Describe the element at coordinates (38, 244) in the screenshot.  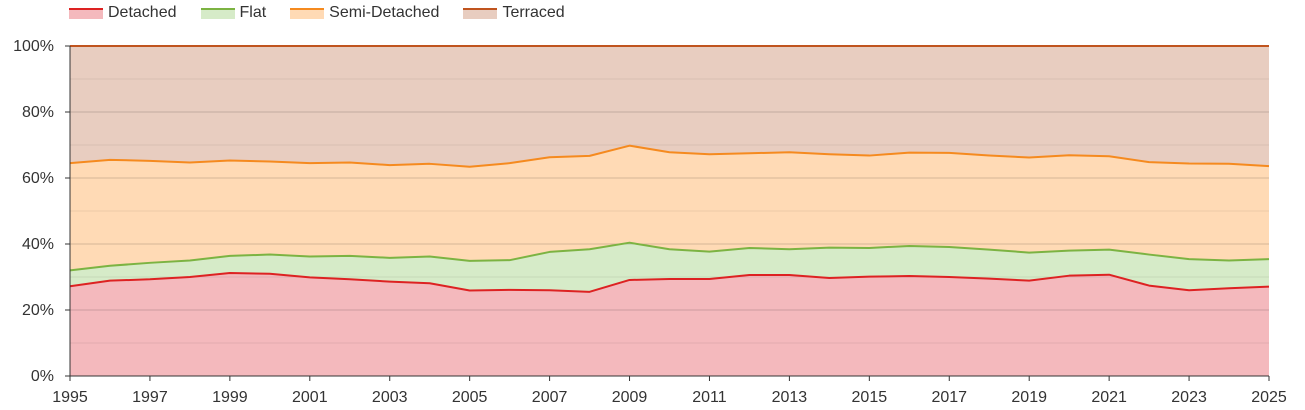
I see `y-tick-label: 40%` at that location.